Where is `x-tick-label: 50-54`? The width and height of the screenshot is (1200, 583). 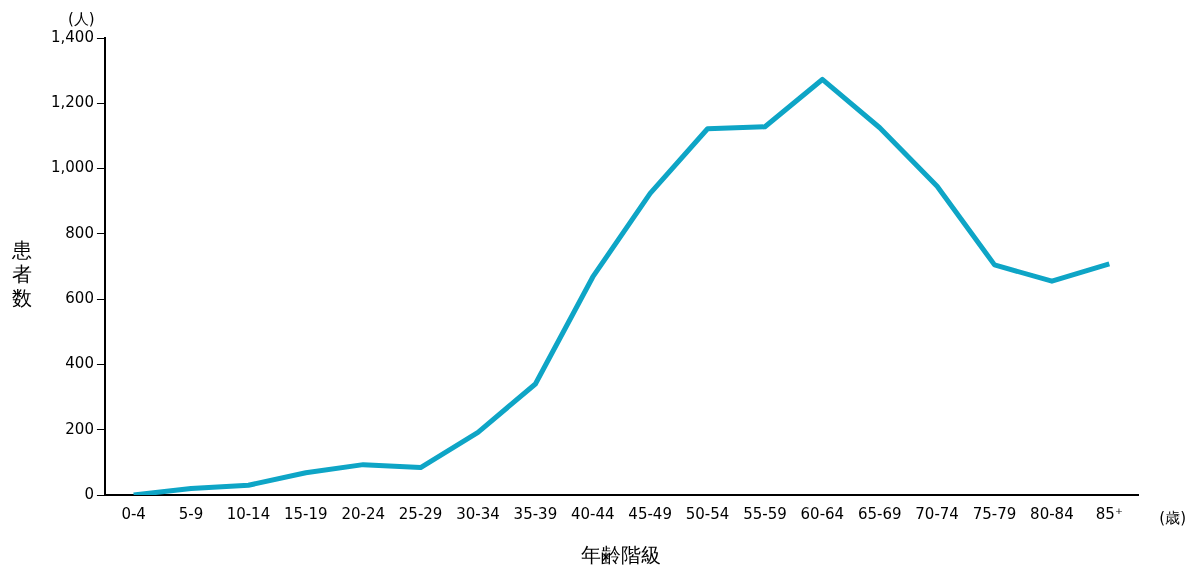 x-tick-label: 50-54 is located at coordinates (707, 513).